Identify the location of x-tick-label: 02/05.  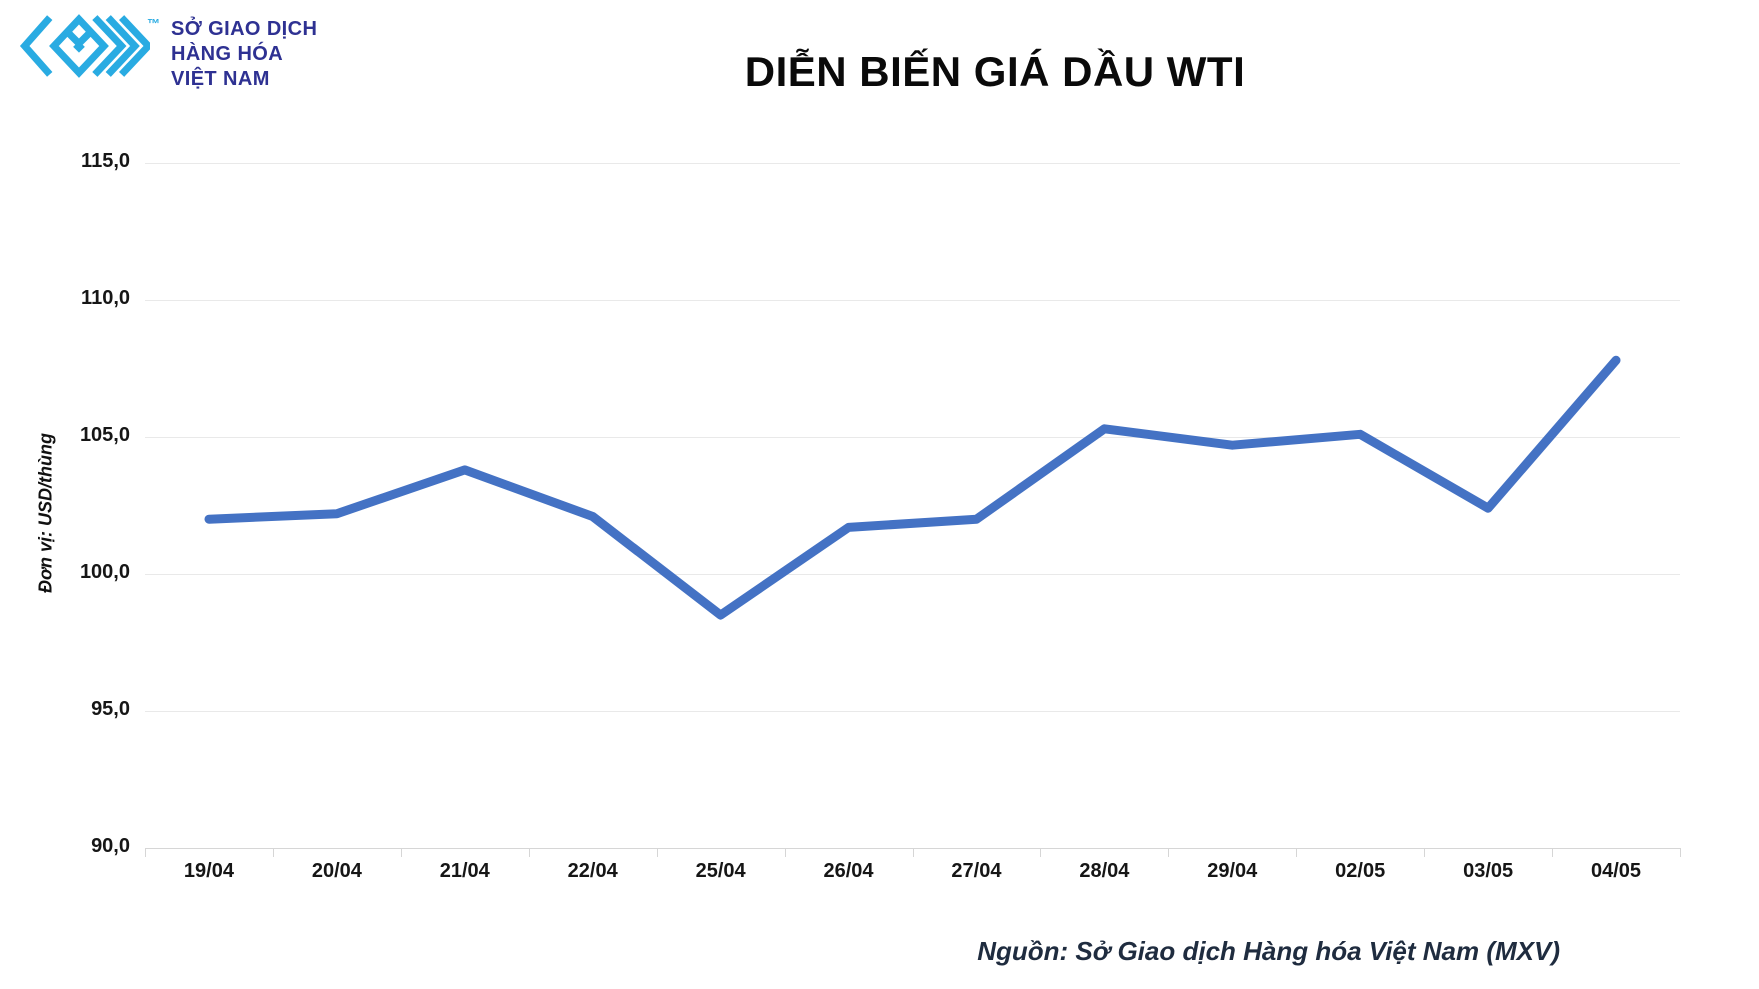
(1360, 871).